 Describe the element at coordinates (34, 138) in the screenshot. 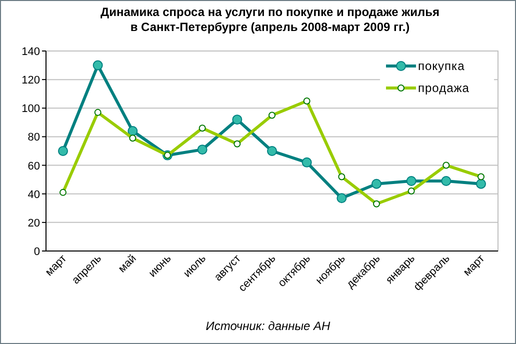

I see `y-tick-label: 80` at that location.